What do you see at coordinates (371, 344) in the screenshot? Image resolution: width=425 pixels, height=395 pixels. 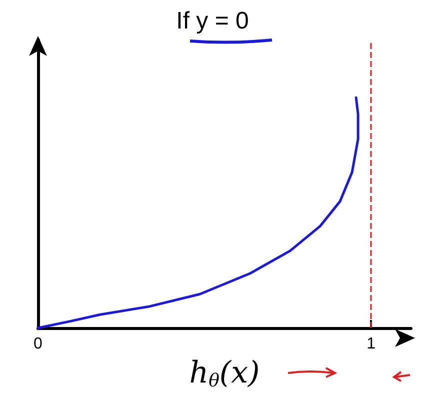 I see `x-tick-label: 1` at bounding box center [371, 344].